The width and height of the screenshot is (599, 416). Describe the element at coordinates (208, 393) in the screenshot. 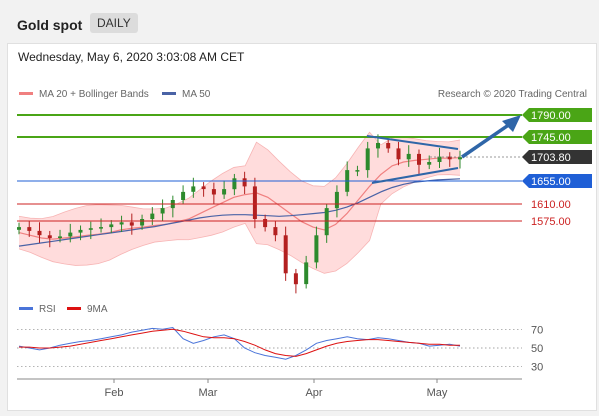

I see `x-tick-label-mar: Mar` at that location.